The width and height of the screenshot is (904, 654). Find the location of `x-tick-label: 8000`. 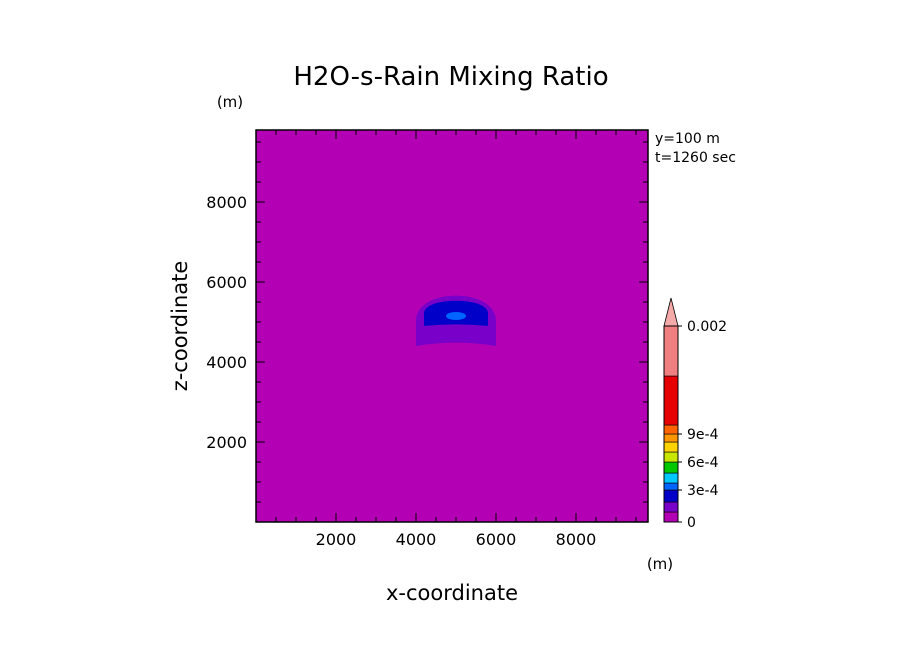

x-tick-label: 8000 is located at coordinates (576, 539).